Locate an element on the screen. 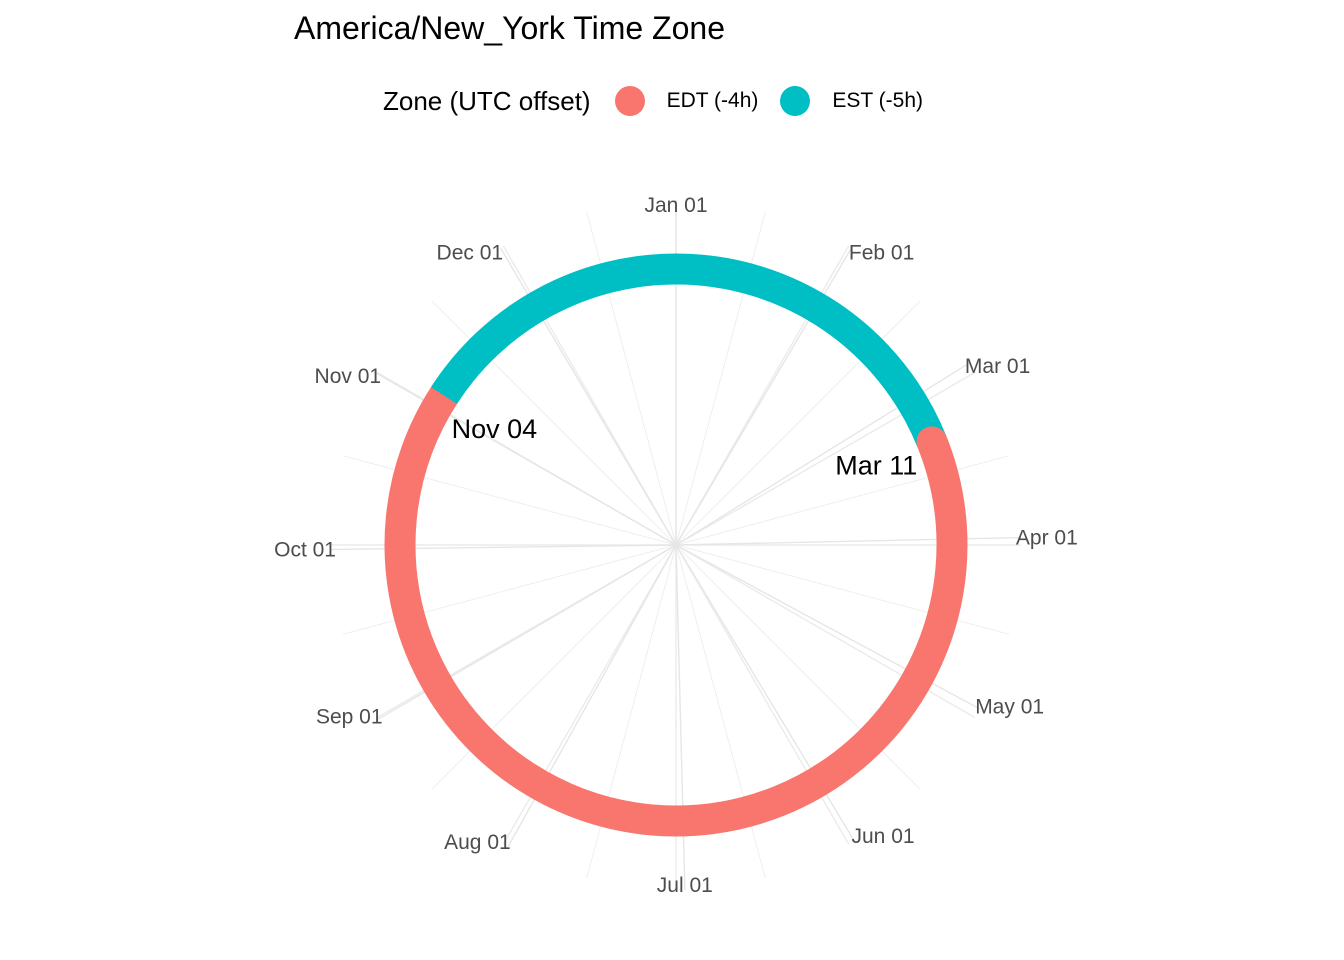  grid-spoke is located at coordinates (798, 667).